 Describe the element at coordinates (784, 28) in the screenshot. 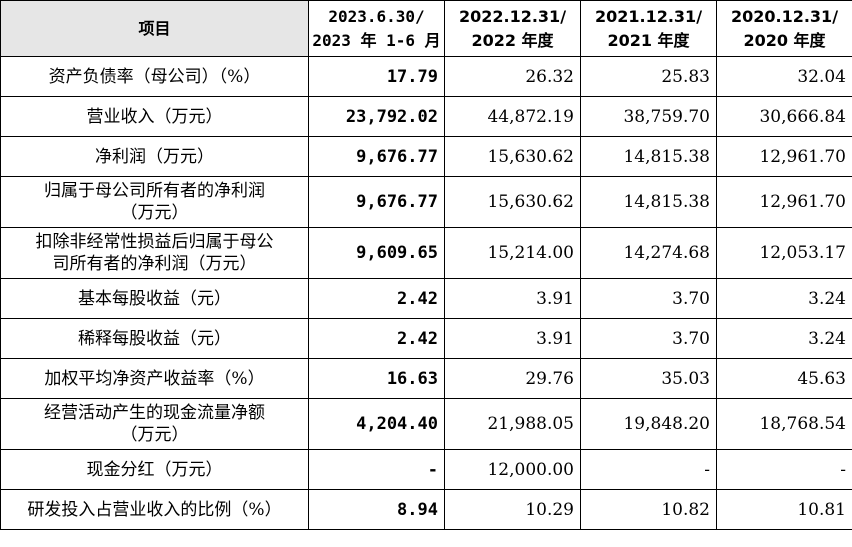

I see `header-2020: 2020.12.31/ 2020 年度` at that location.